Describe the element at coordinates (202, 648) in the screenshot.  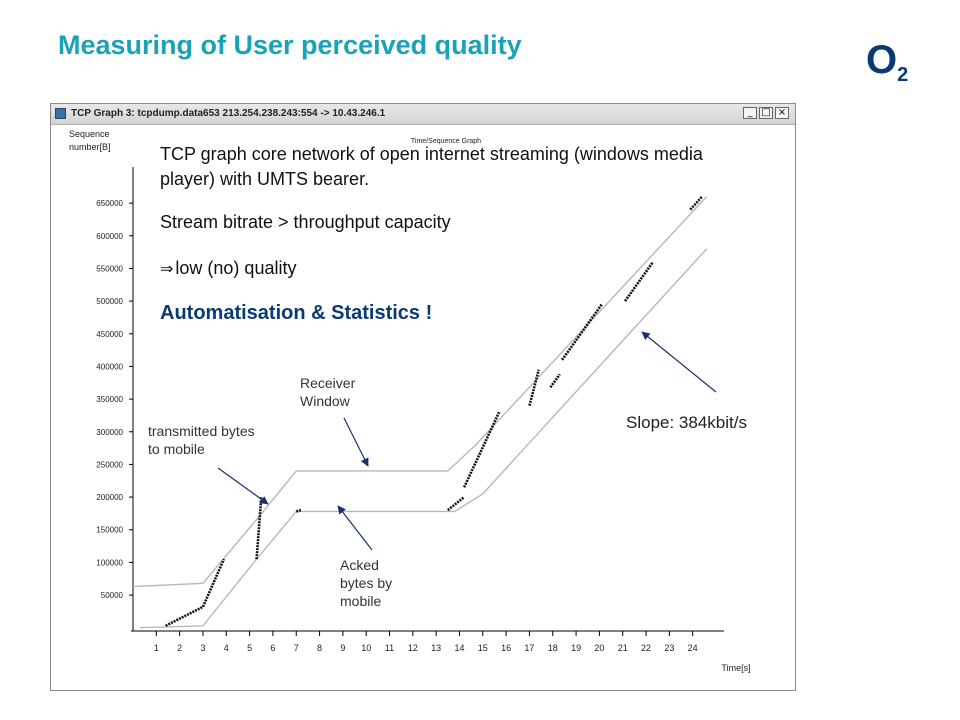
I see `x-tick-label: 3` at that location.